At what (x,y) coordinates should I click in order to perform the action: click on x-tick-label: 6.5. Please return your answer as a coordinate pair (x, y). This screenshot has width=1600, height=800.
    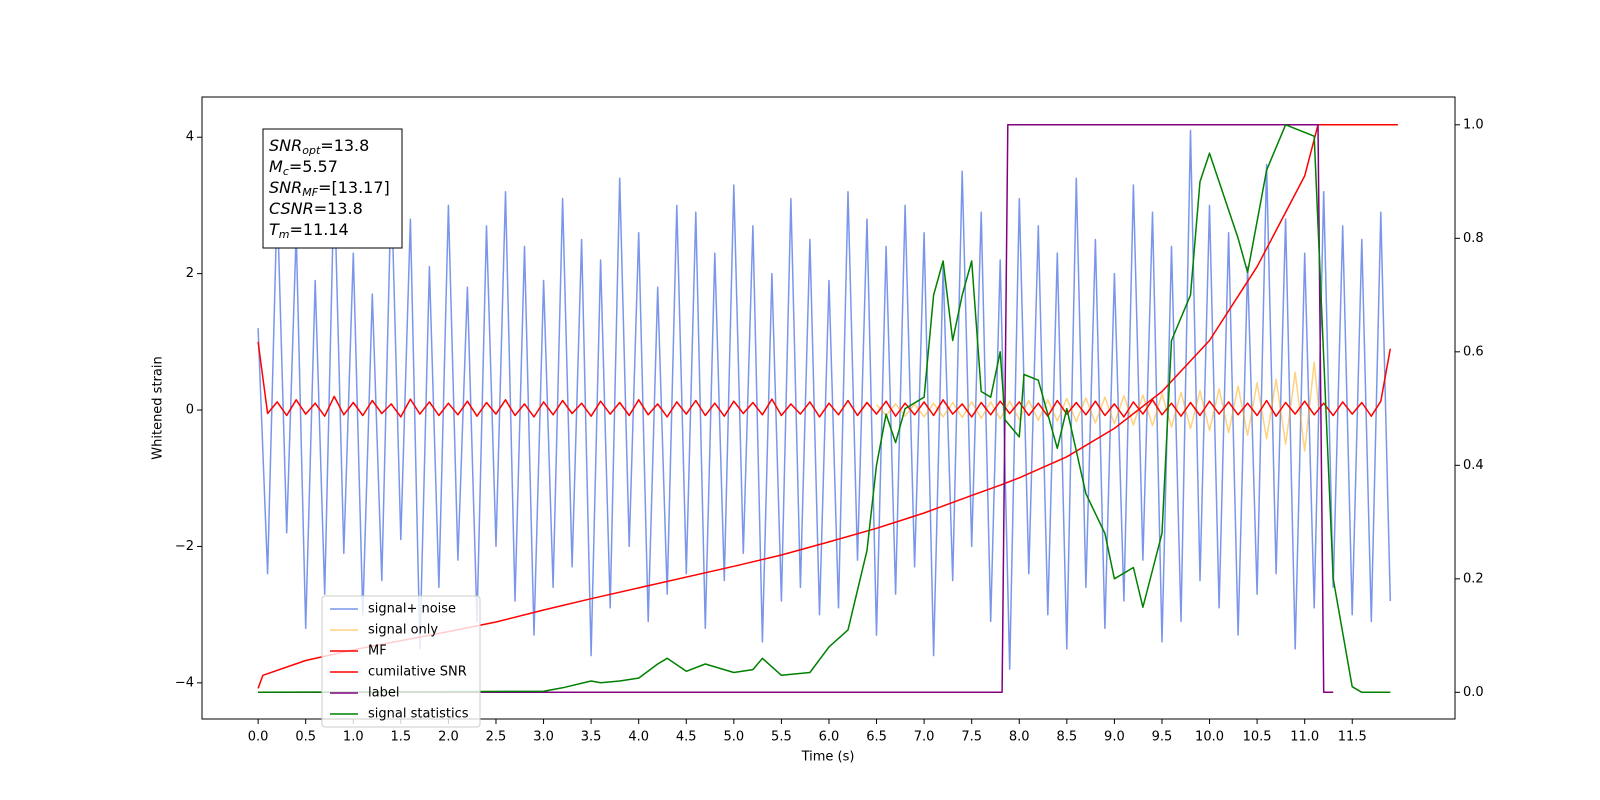
    Looking at the image, I should click on (876, 737).